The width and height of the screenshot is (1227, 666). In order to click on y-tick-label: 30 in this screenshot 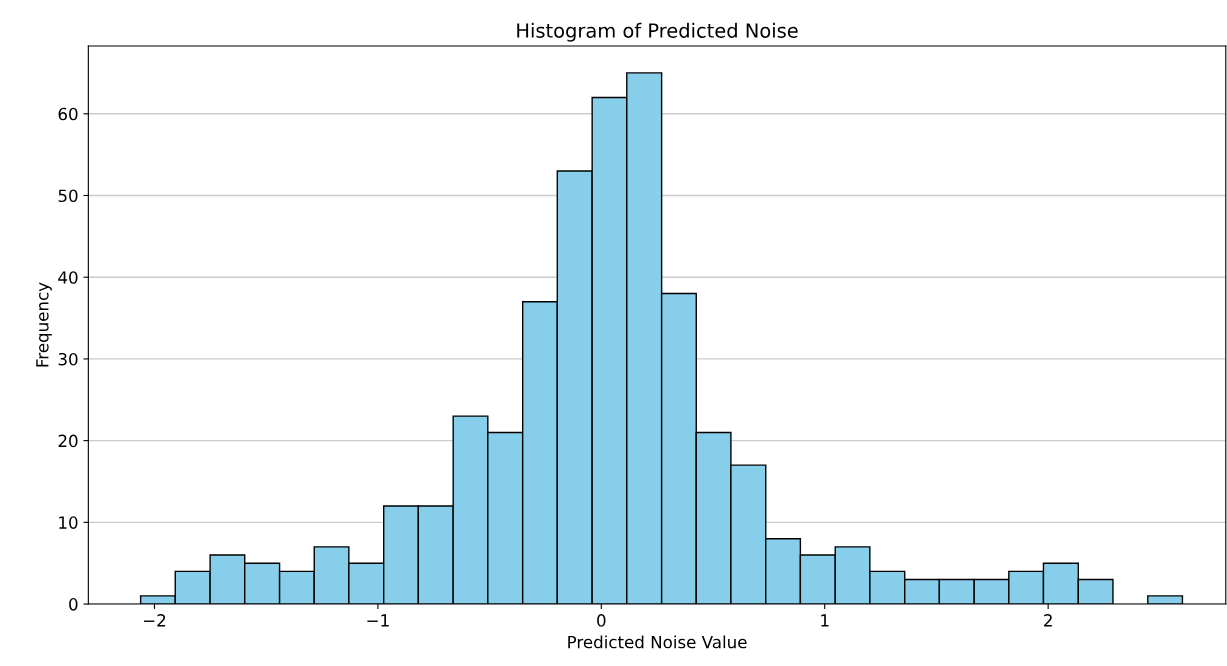, I will do `click(68, 359)`.